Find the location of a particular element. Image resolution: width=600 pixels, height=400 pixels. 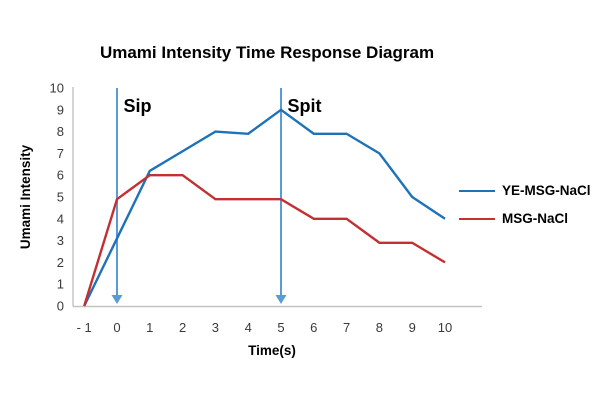

chart-title: Umami Intensity Time Response Diagram is located at coordinates (267, 52).